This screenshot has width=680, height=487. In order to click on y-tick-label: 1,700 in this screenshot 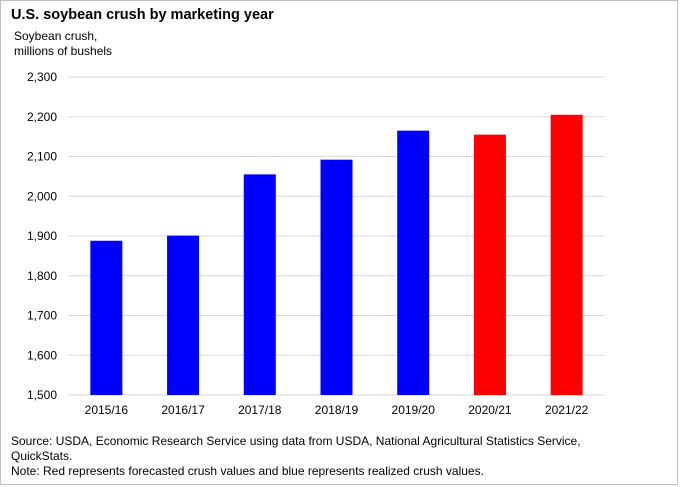, I will do `click(42, 316)`.